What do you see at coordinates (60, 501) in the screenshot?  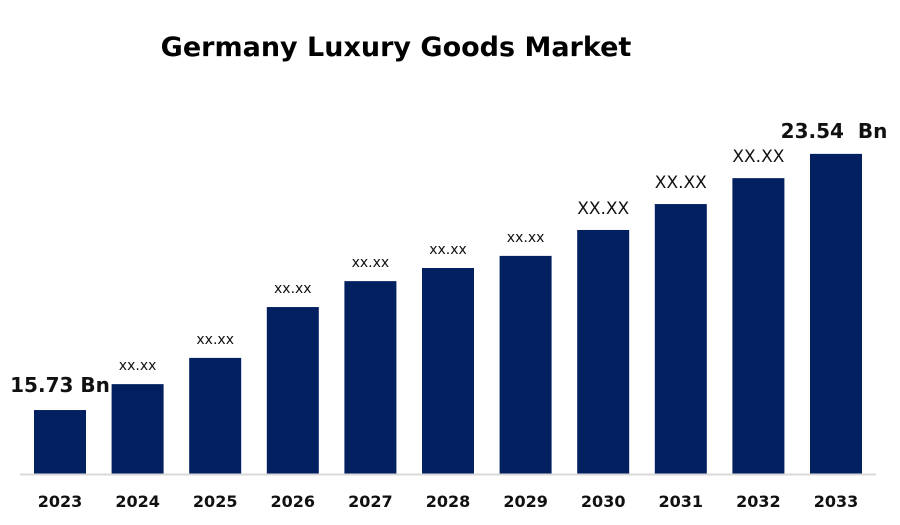 I see `x-tick-label: 2023` at bounding box center [60, 501].